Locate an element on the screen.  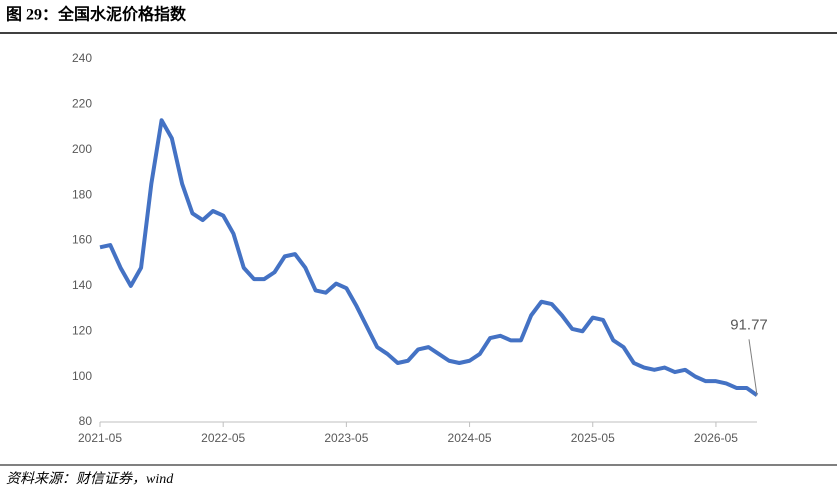
source: 资料来源：财信证券，wind is located at coordinates (90, 479).